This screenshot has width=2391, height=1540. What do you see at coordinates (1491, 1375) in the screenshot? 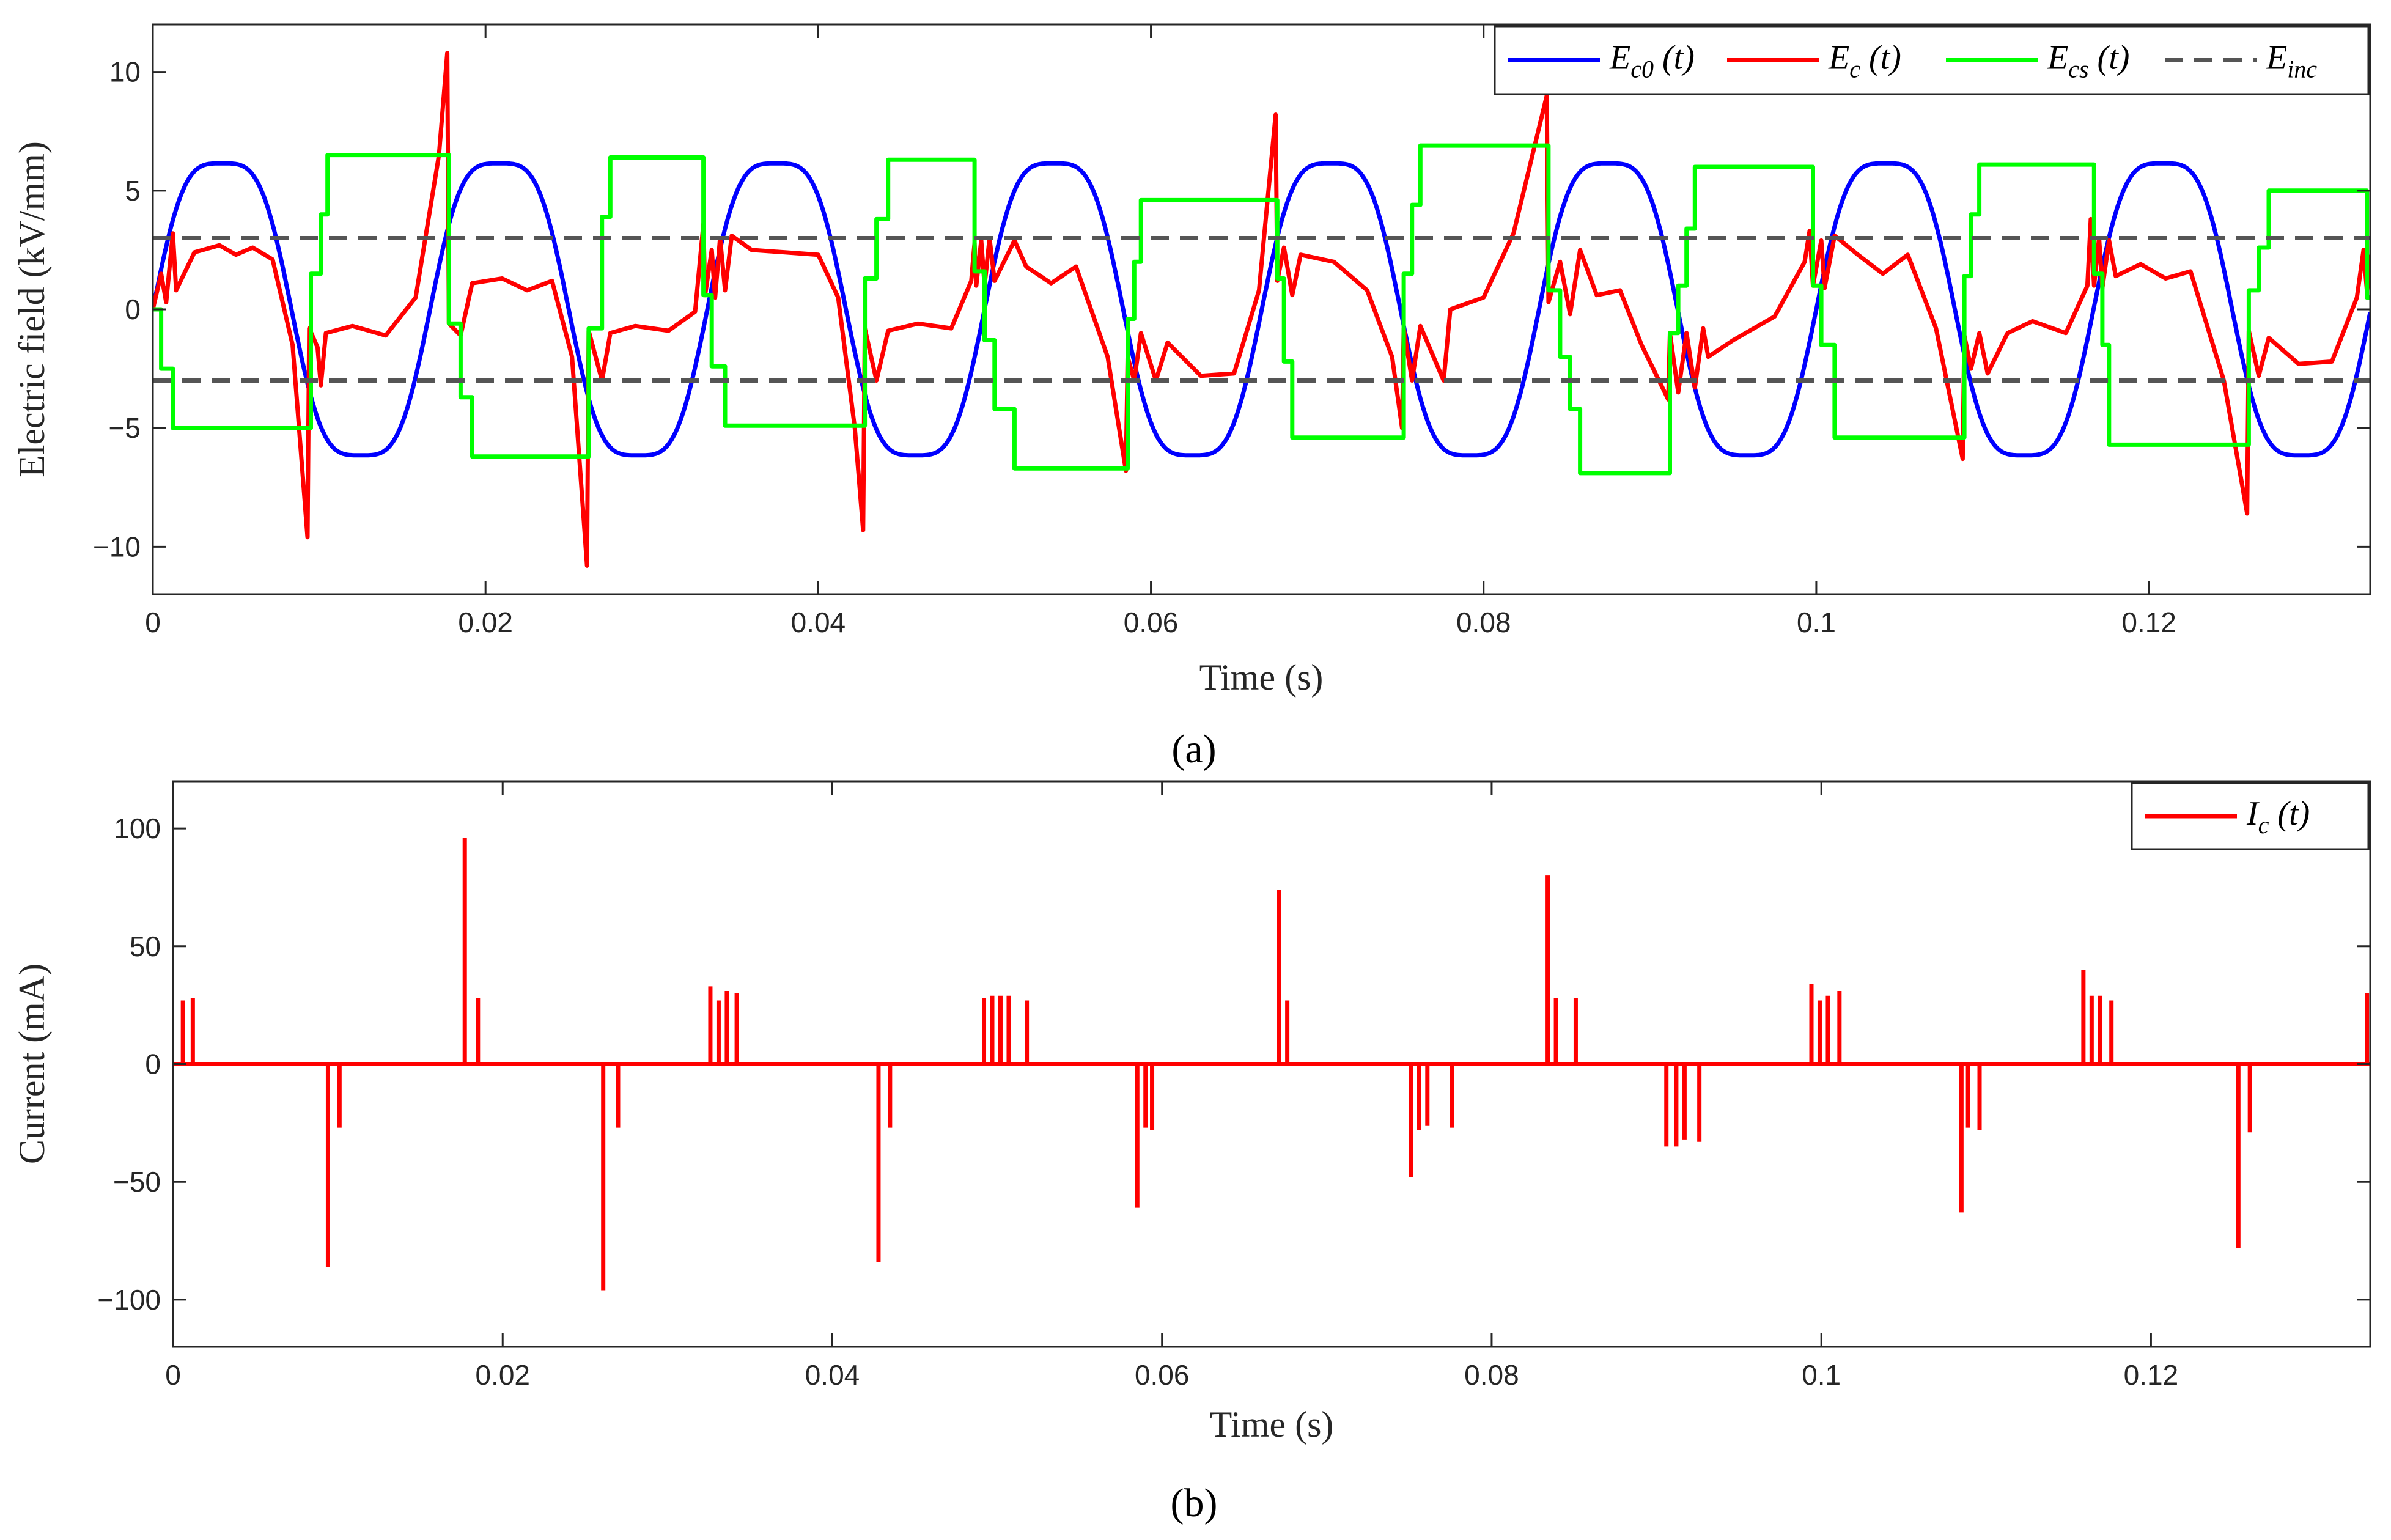
I see `x-tick-label-b: 0.08` at bounding box center [1491, 1375].